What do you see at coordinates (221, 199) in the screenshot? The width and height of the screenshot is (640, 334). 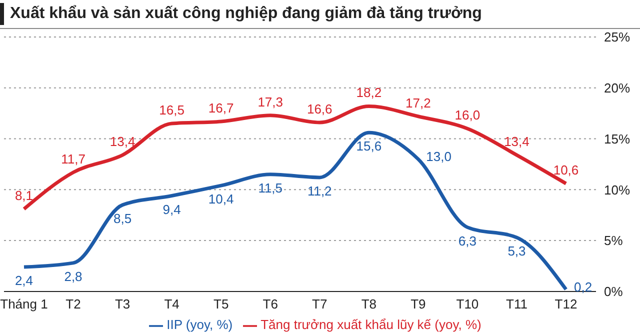 I see `data-label: 10,4` at bounding box center [221, 199].